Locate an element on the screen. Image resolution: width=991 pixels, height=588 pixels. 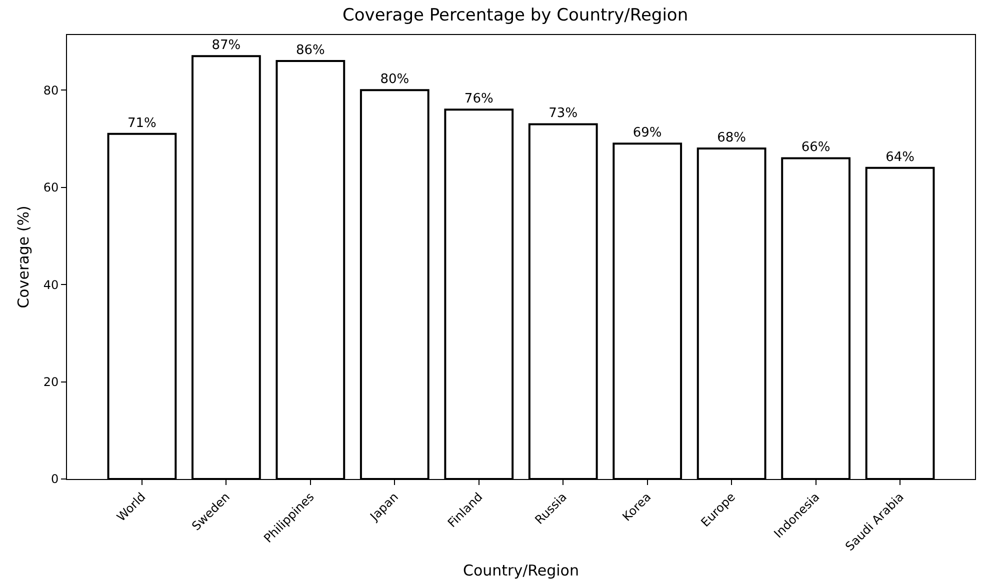
data-label: 71% is located at coordinates (142, 123).